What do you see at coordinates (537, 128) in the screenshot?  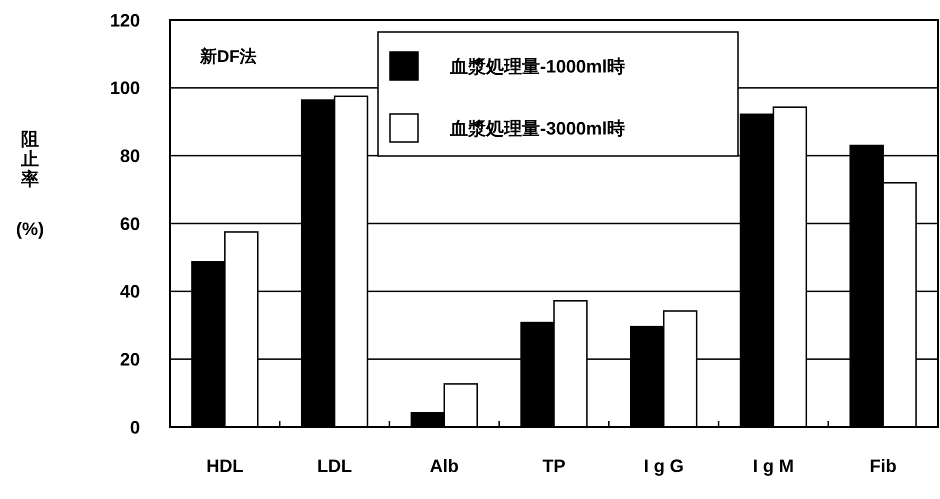 I see `legend-label: 血漿処理量-3000ml時` at bounding box center [537, 128].